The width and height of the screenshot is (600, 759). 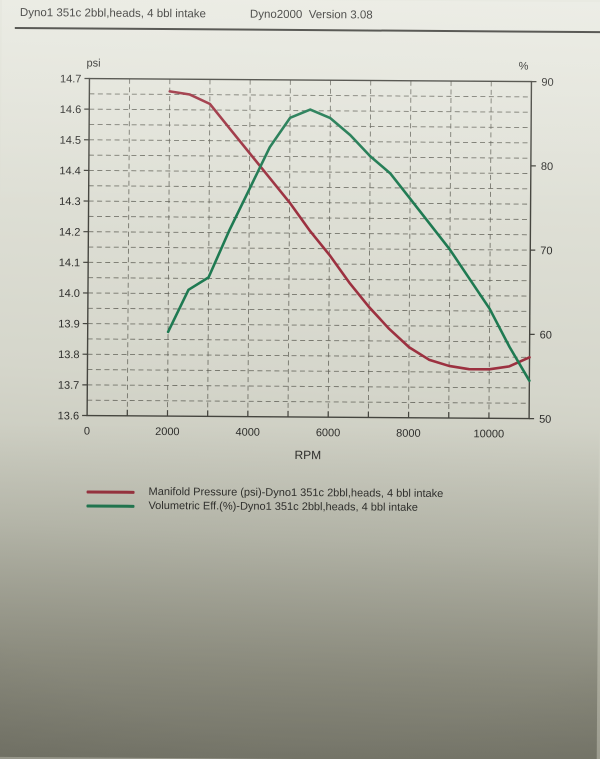 What do you see at coordinates (69, 416) in the screenshot?
I see `y-left-tick-label: 13.6` at bounding box center [69, 416].